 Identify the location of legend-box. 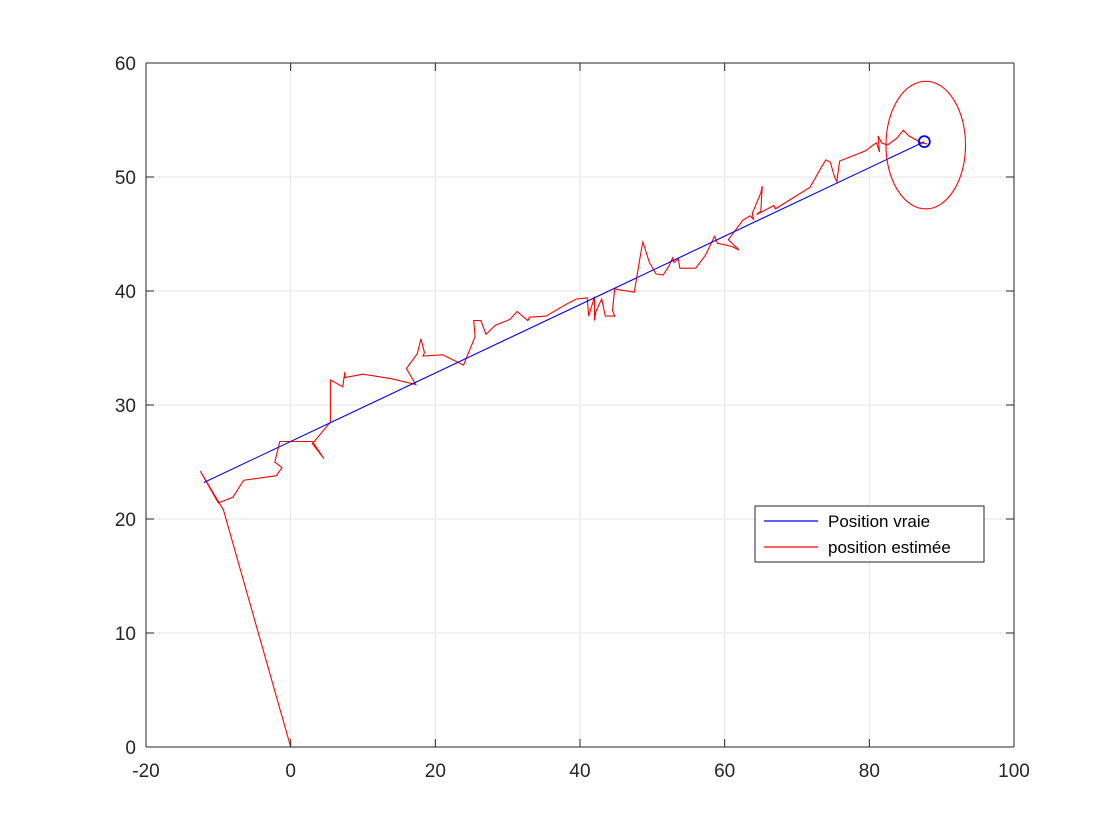
(869, 534).